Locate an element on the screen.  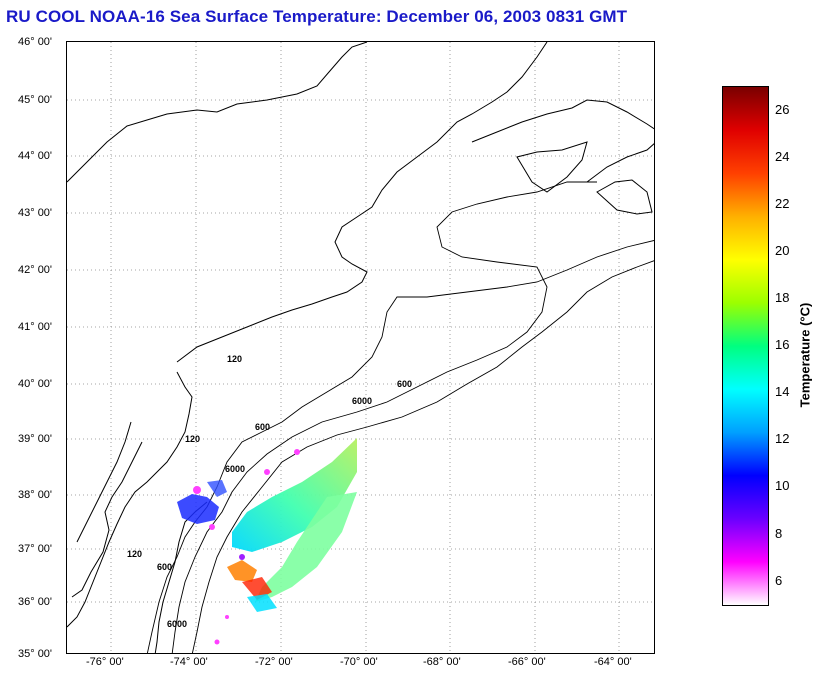
colorbar-tick-8: 8 is located at coordinates (779, 533).